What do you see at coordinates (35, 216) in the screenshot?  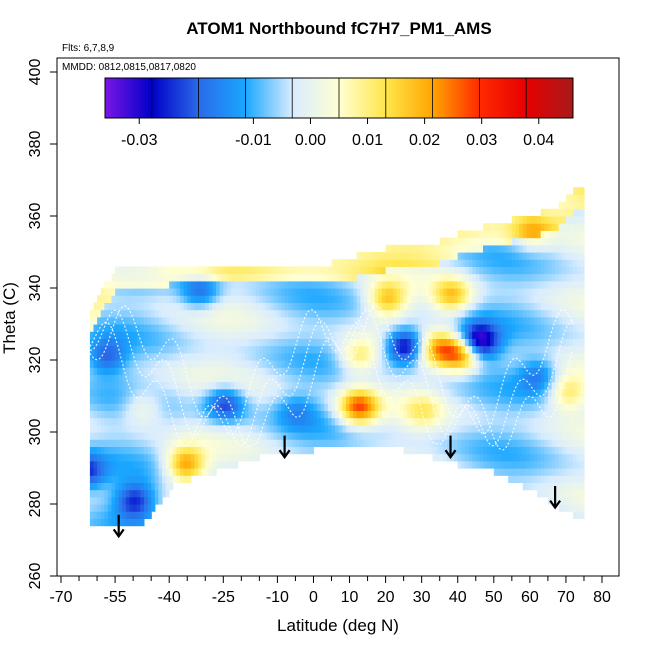 I see `y-tick-label: 360` at bounding box center [35, 216].